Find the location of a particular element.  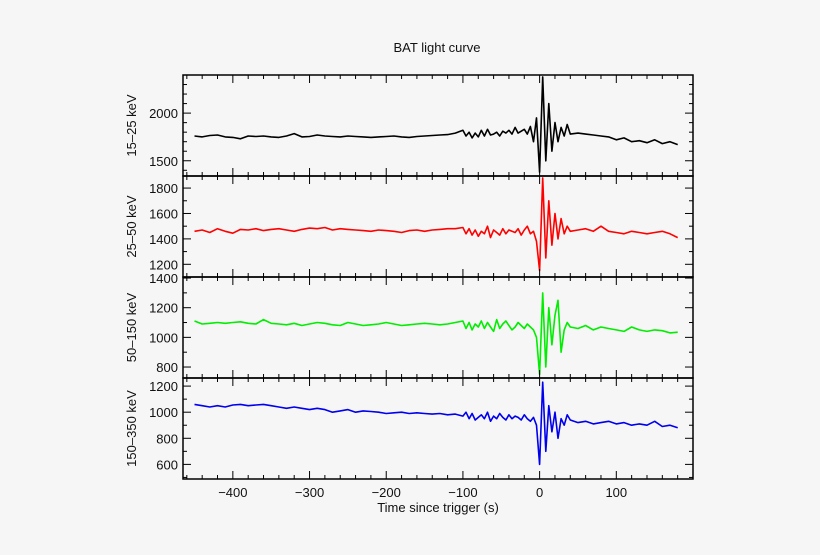

y-tick-label: 1500 is located at coordinates (163, 161).